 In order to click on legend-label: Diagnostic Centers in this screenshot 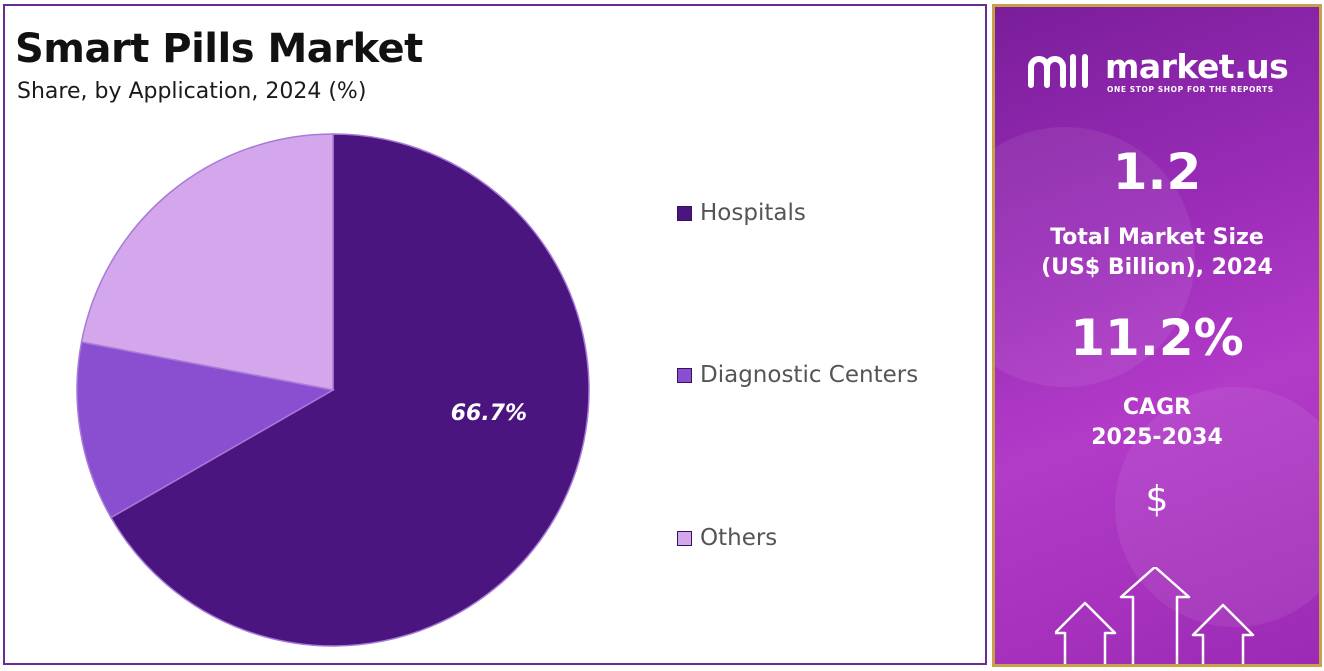, I will do `click(809, 375)`.